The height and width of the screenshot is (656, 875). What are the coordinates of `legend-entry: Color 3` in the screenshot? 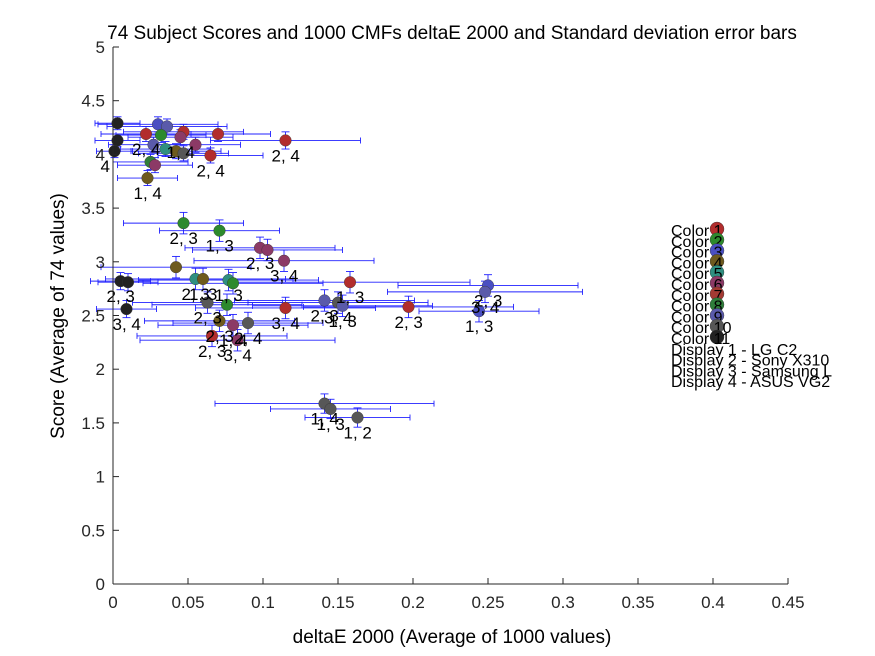 It's located at (697, 253).